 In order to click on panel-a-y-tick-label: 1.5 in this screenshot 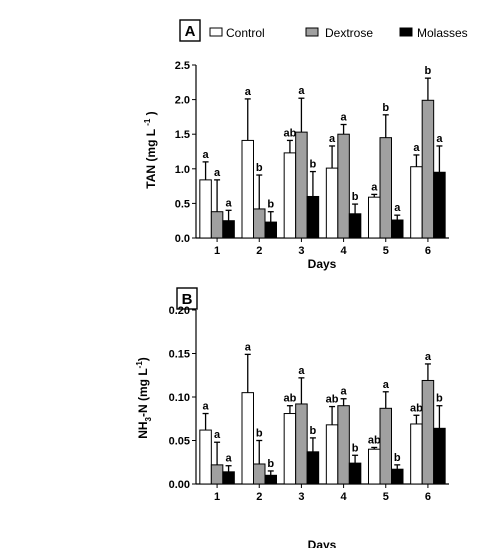, I will do `click(182, 135)`.